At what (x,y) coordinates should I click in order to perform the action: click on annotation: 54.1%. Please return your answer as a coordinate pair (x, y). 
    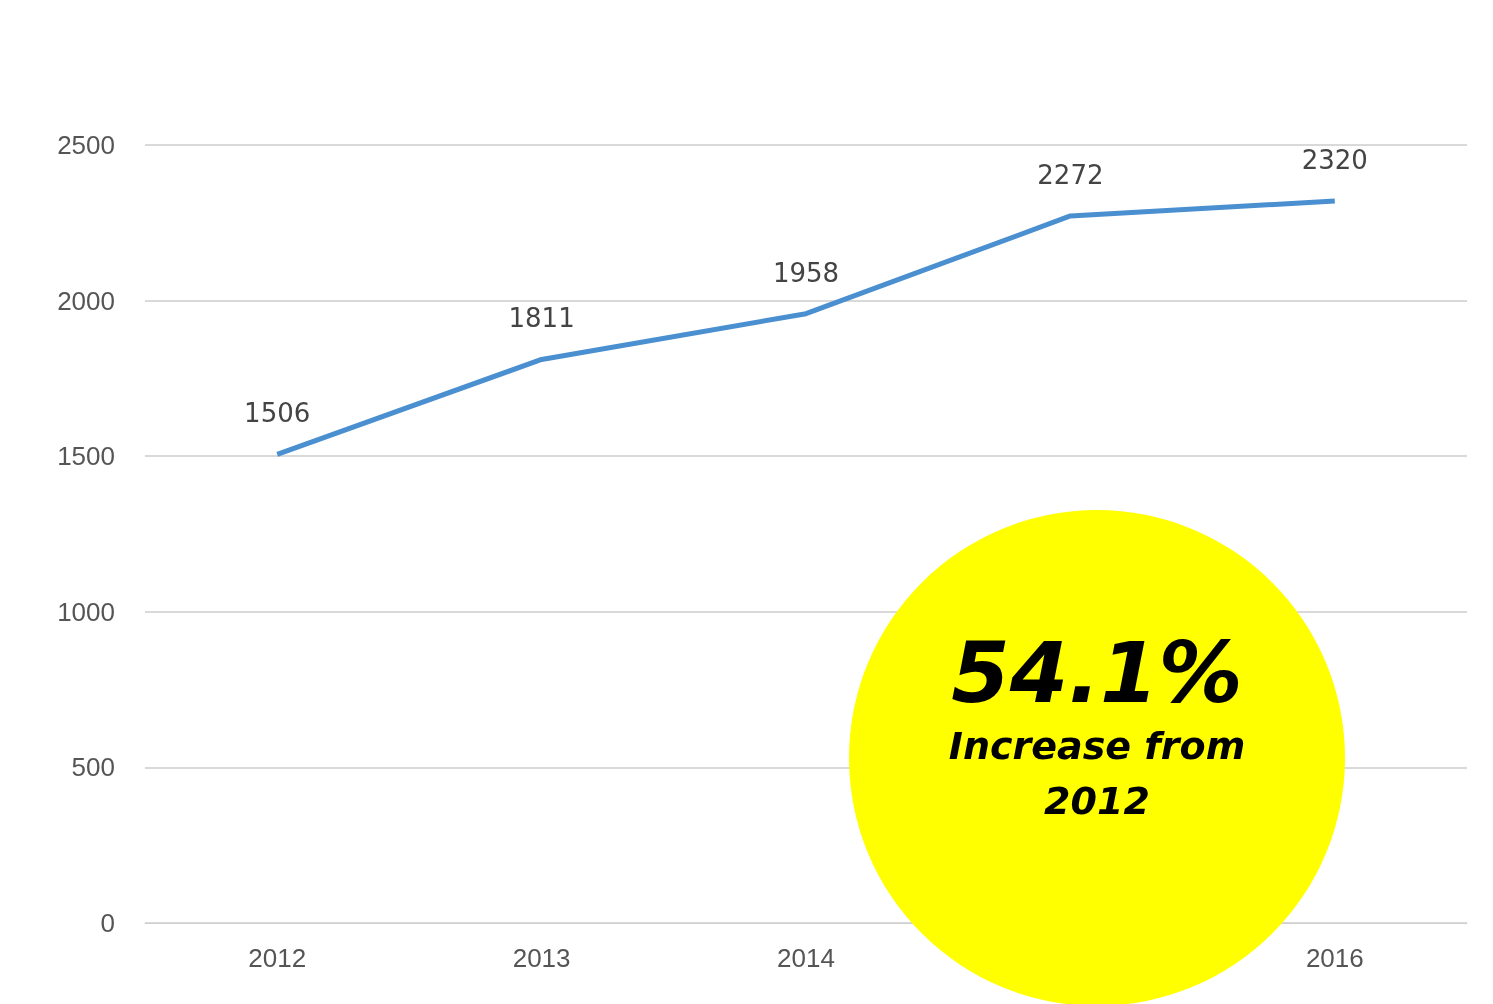
    Looking at the image, I should click on (1097, 672).